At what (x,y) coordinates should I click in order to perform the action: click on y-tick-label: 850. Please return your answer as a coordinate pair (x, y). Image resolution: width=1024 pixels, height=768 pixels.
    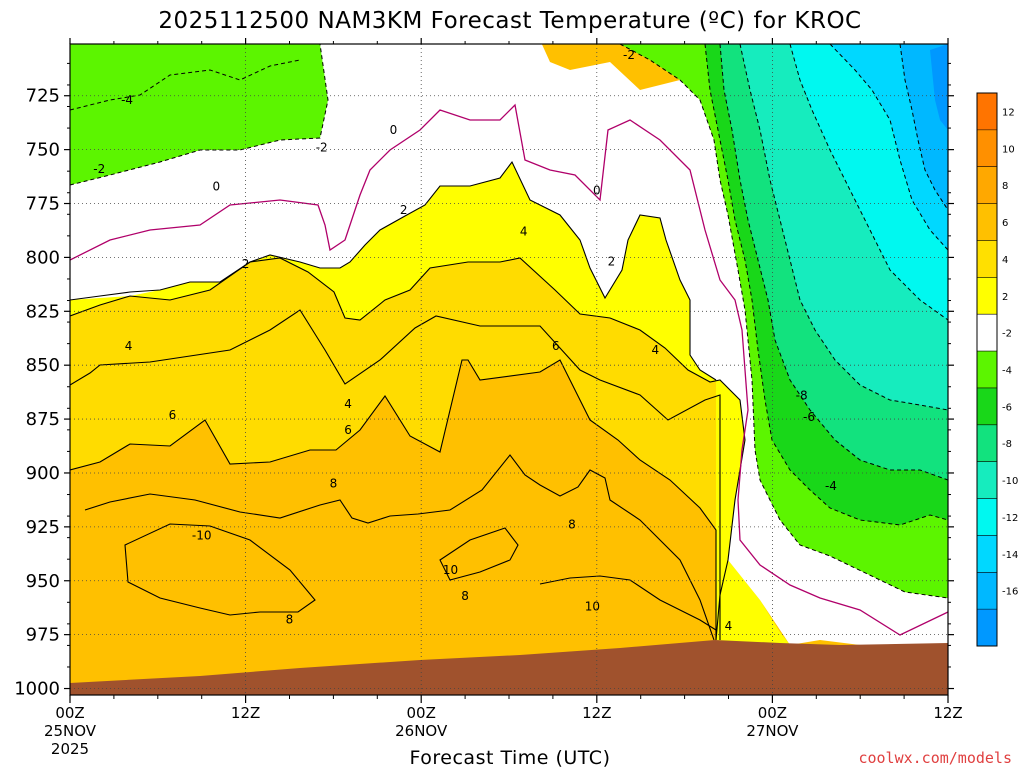
    Looking at the image, I should click on (43, 365).